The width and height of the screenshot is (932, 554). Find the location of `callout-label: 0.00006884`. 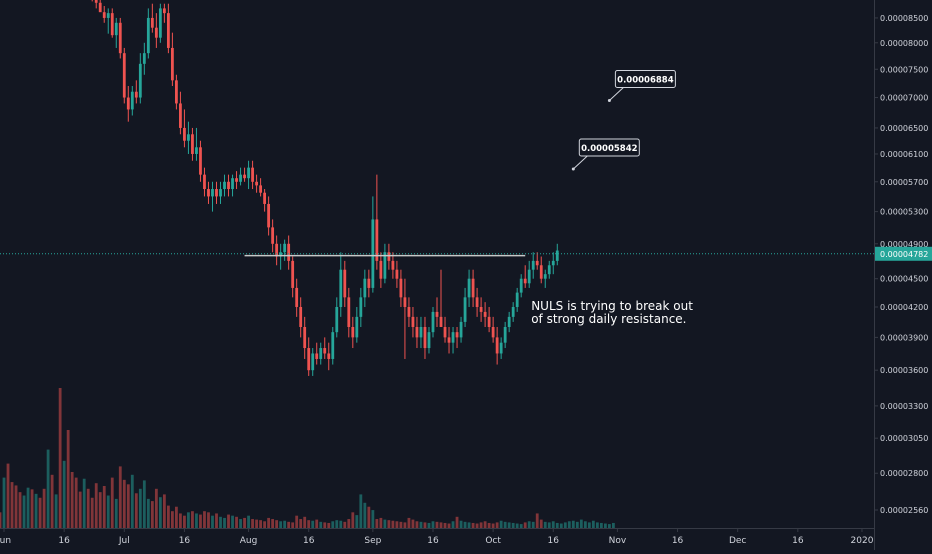

callout-label: 0.00006884 is located at coordinates (645, 80).